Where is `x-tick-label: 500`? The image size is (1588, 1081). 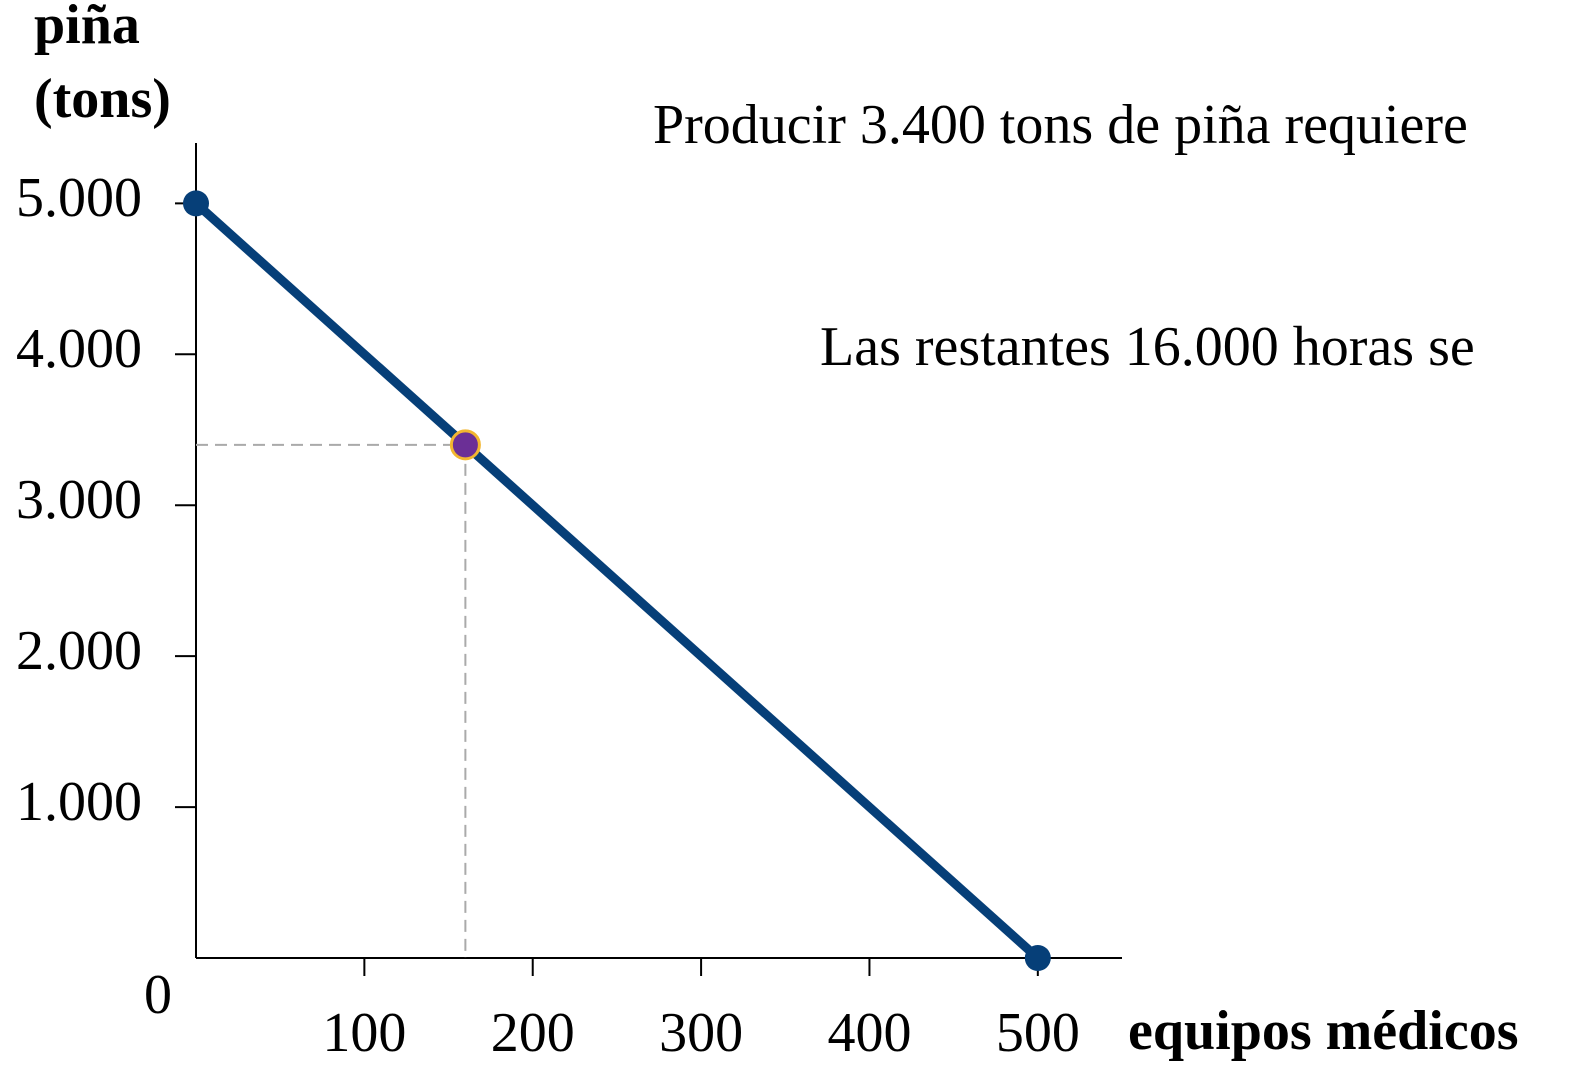
x-tick-label: 500 is located at coordinates (1038, 1033).